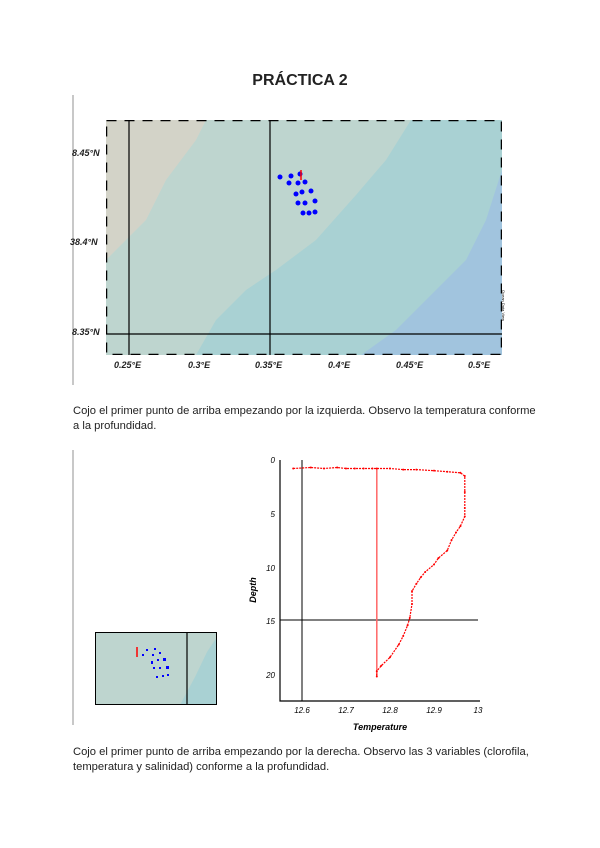 The height and width of the screenshot is (848, 600). What do you see at coordinates (86, 153) in the screenshot?
I see `lat-label: 8.45°N` at bounding box center [86, 153].